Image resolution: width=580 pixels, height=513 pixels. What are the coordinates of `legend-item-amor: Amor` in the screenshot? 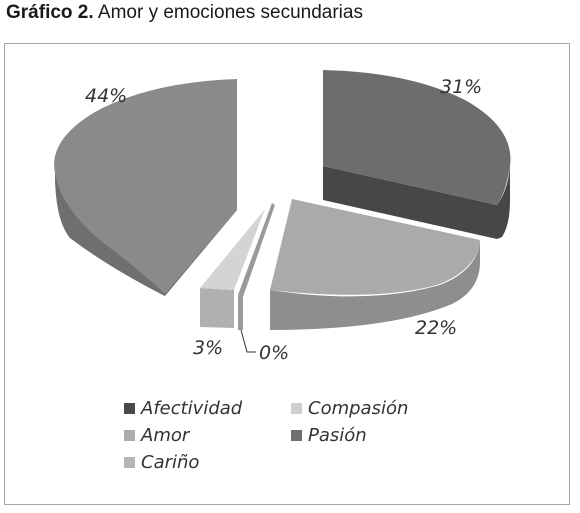 It's located at (156, 435).